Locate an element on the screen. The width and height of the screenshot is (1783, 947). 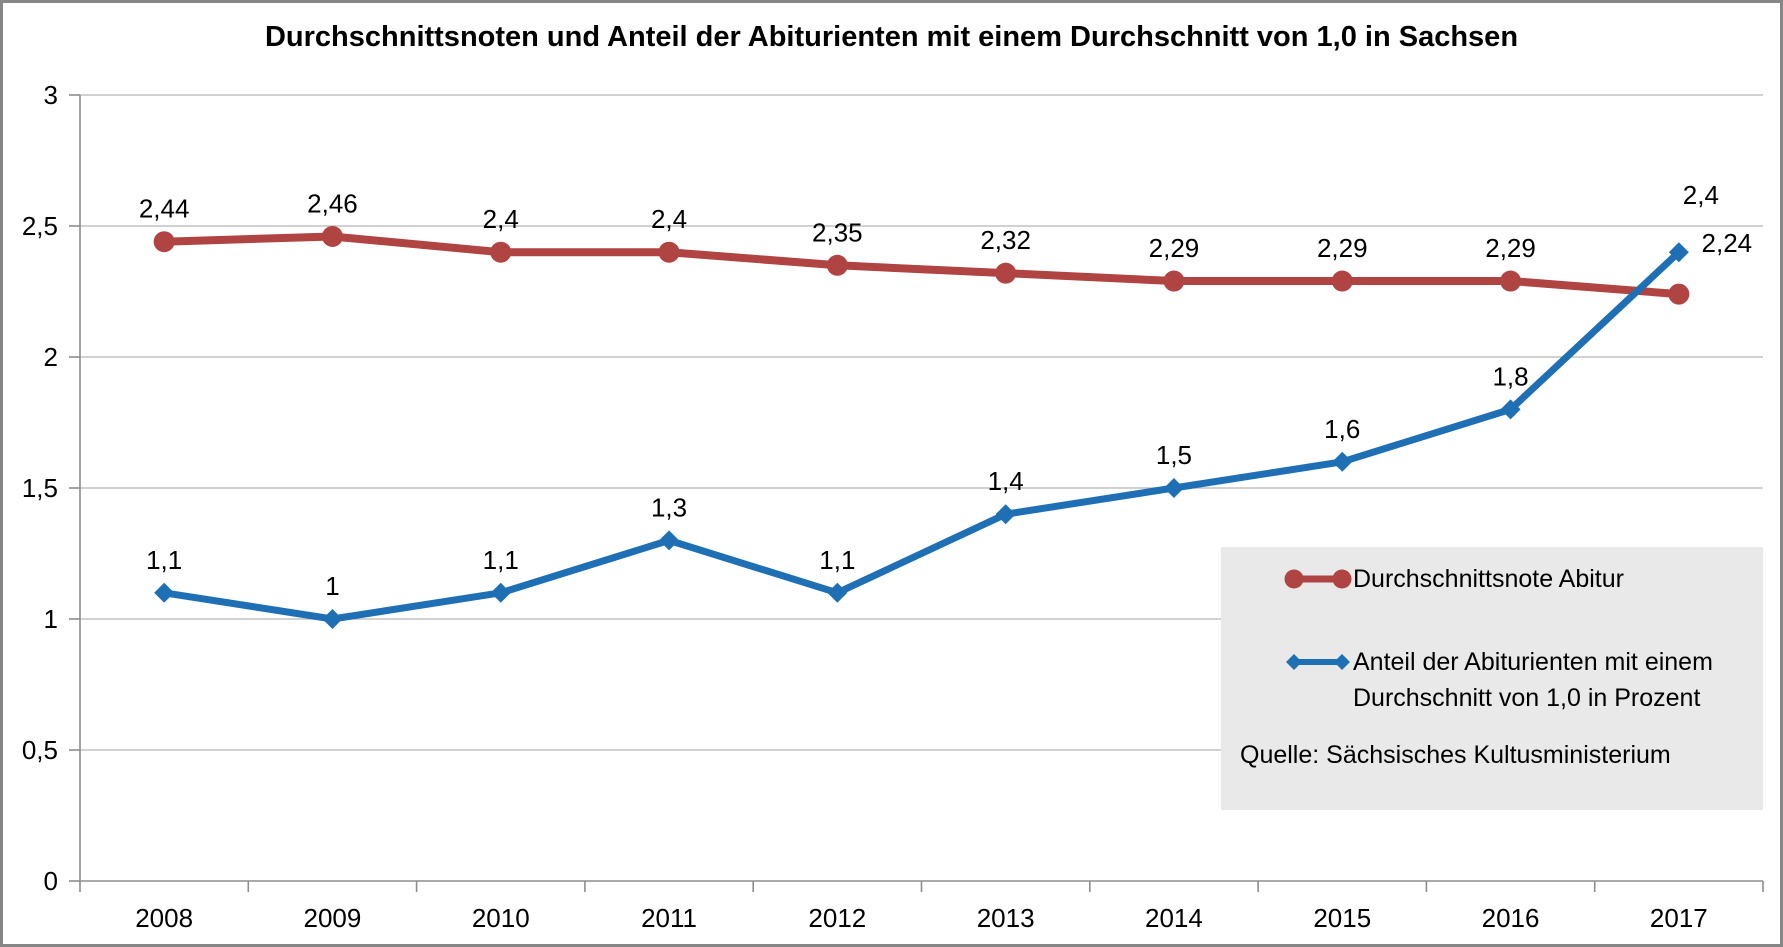
legend-entry1-label: Durchschnittsnote Abitur is located at coordinates (1488, 579).